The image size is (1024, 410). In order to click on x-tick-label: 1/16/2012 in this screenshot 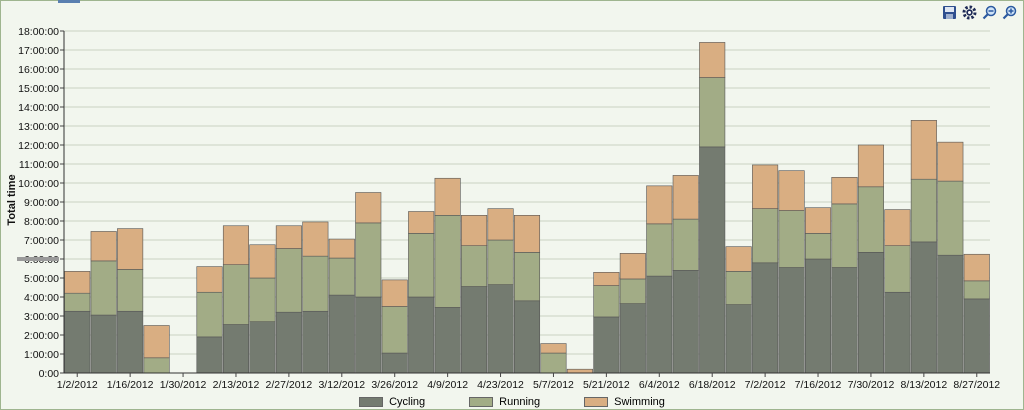, I will do `click(130, 385)`.